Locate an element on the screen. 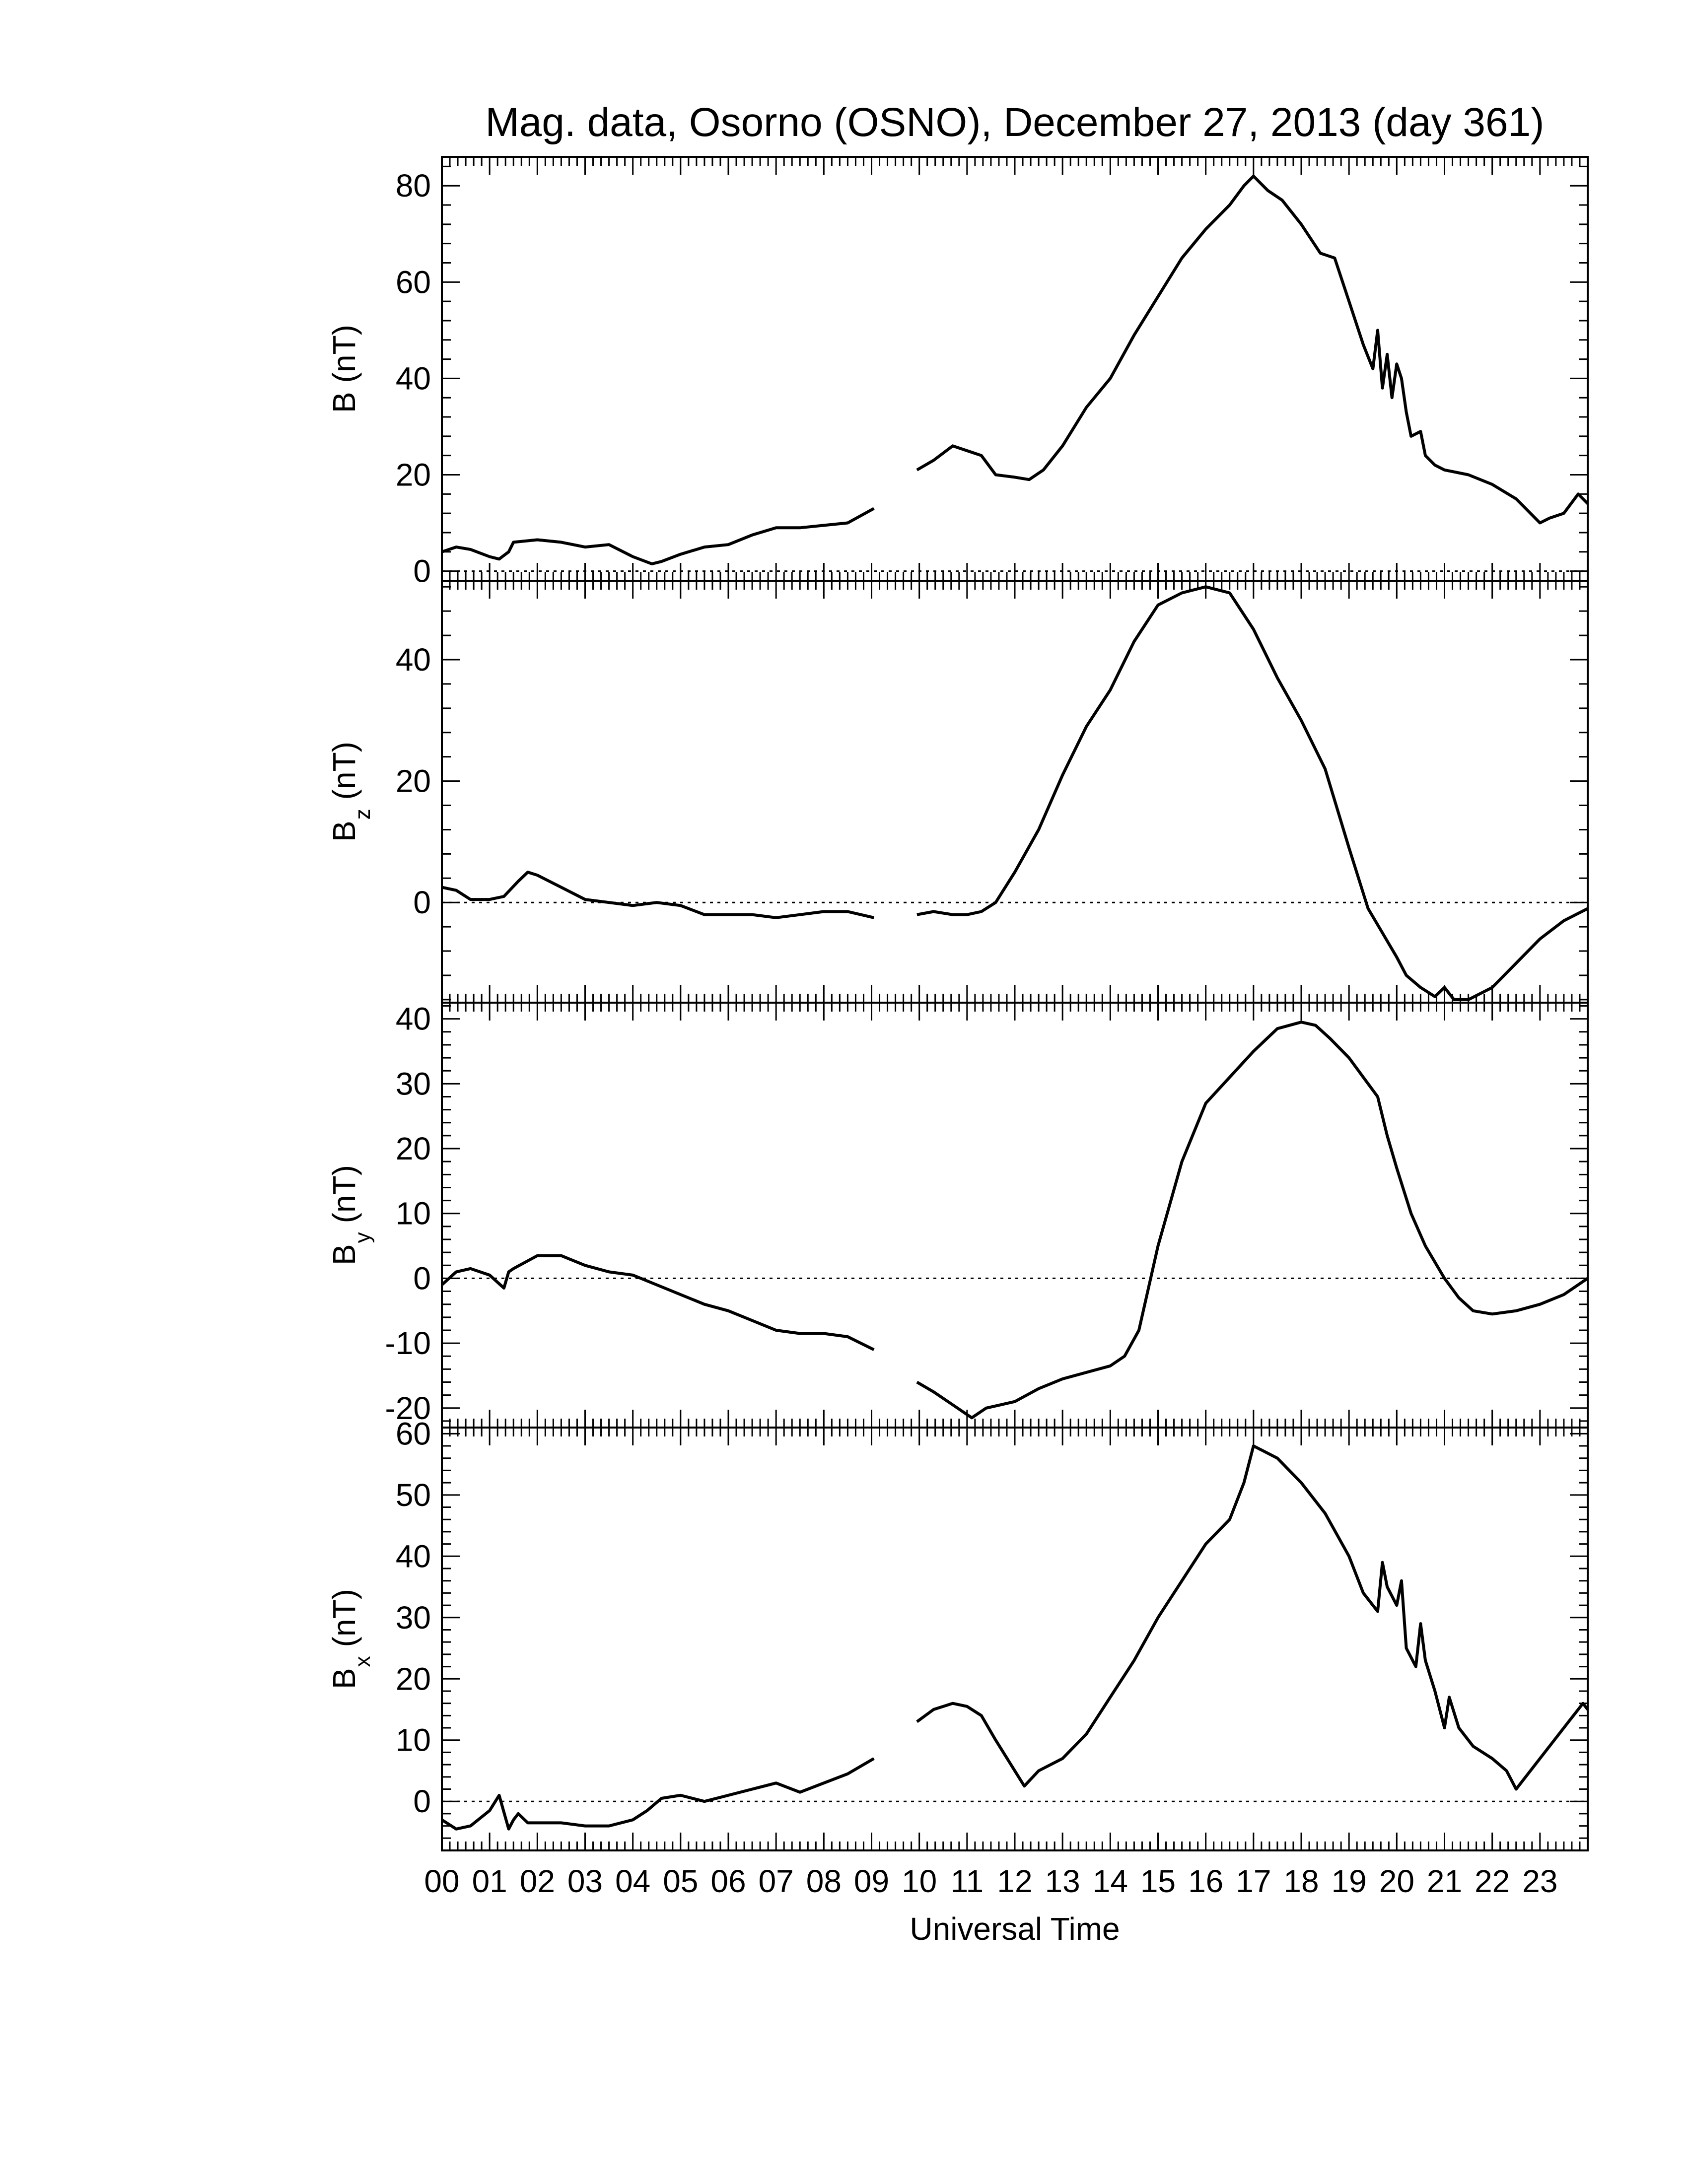 The width and height of the screenshot is (1688, 2184). panel-1: 0 20 40 60 80 B (nT) is located at coordinates (957, 372).